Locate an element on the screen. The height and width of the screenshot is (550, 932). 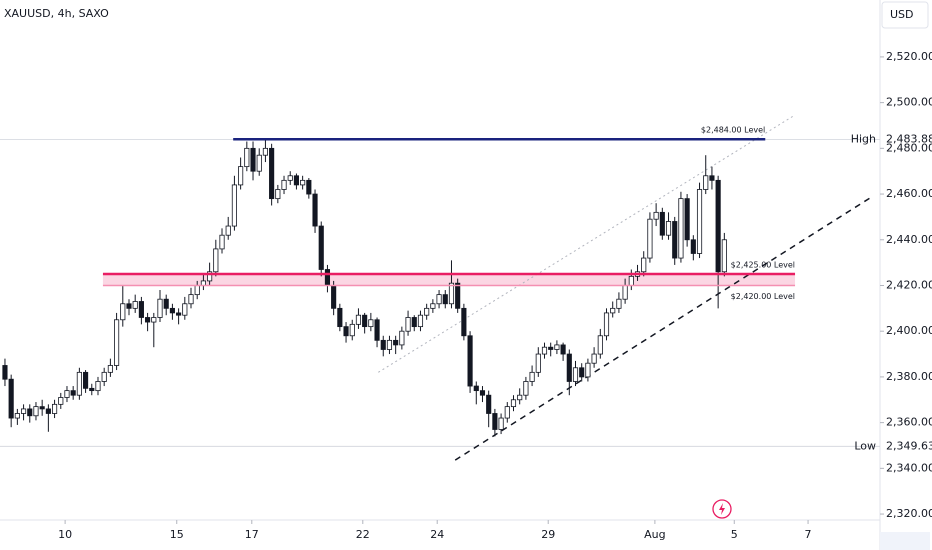
level-zone is located at coordinates (449, 280).